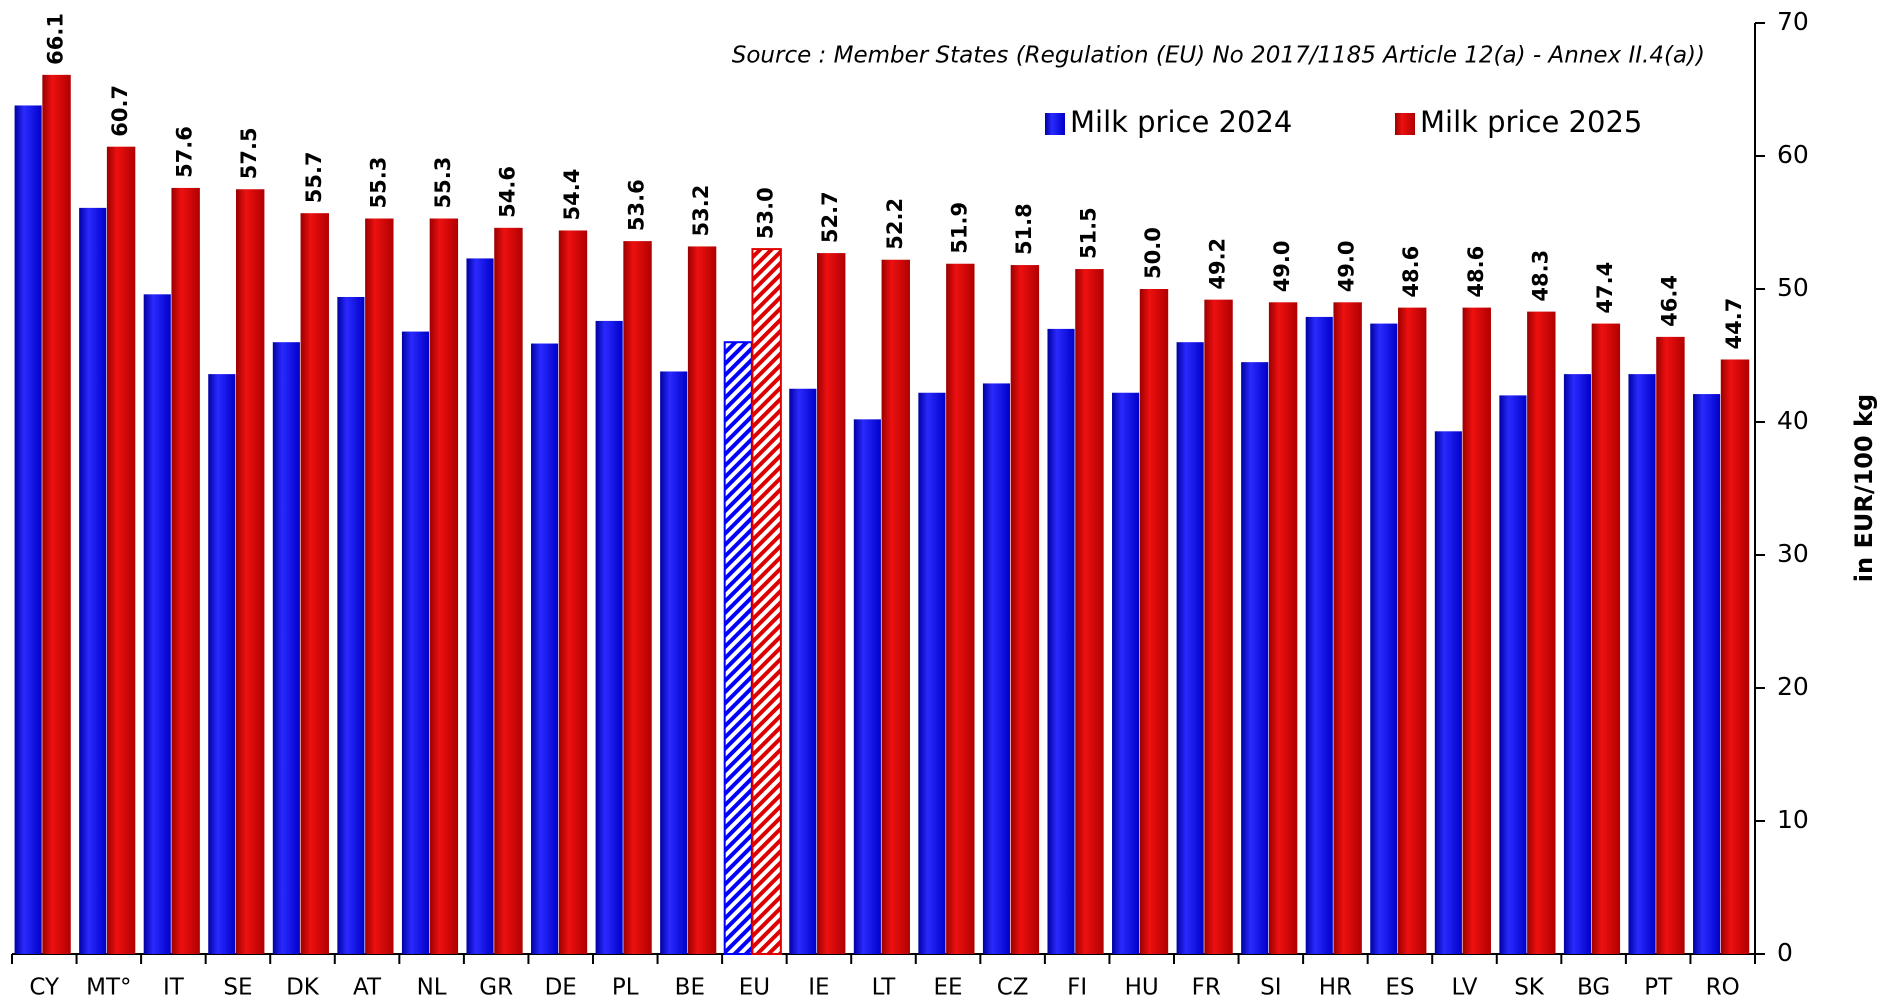 Image resolution: width=1885 pixels, height=1002 pixels. I want to click on data-label: 54.4, so click(572, 195).